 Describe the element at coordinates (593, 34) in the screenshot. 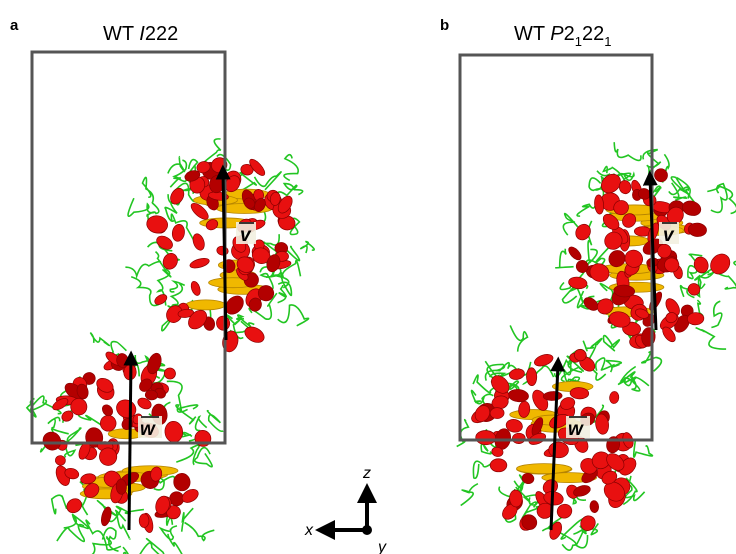

I see `title-part: 22` at that location.